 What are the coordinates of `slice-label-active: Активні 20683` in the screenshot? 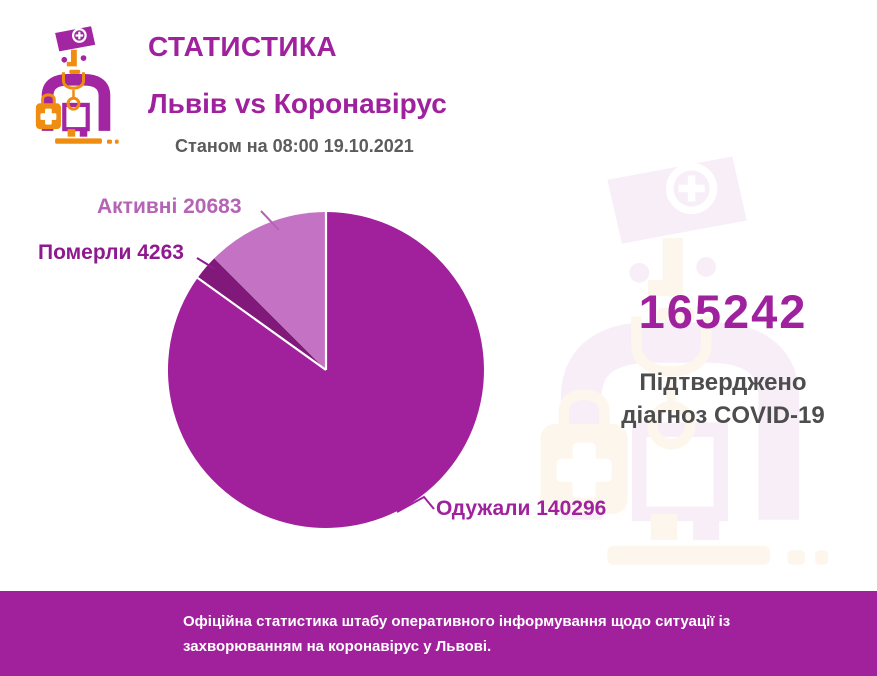 It's located at (169, 206).